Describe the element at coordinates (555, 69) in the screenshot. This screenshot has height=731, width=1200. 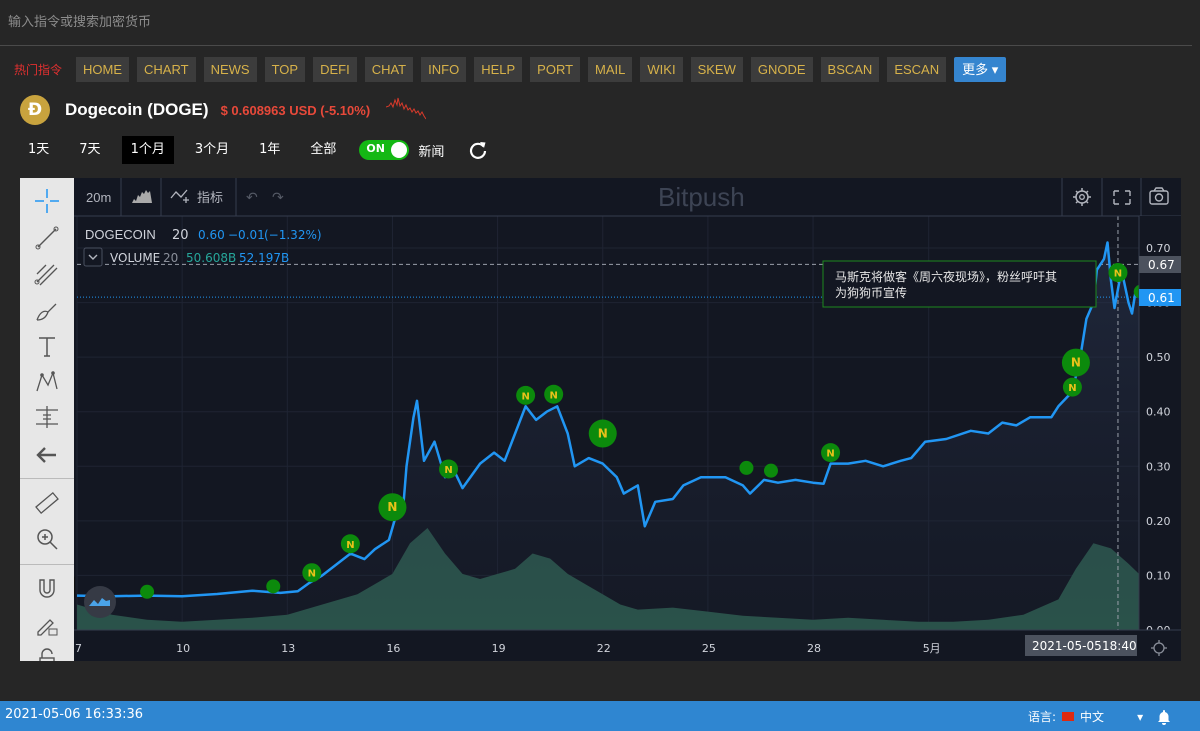
I see `nav-port-button: PORT` at that location.